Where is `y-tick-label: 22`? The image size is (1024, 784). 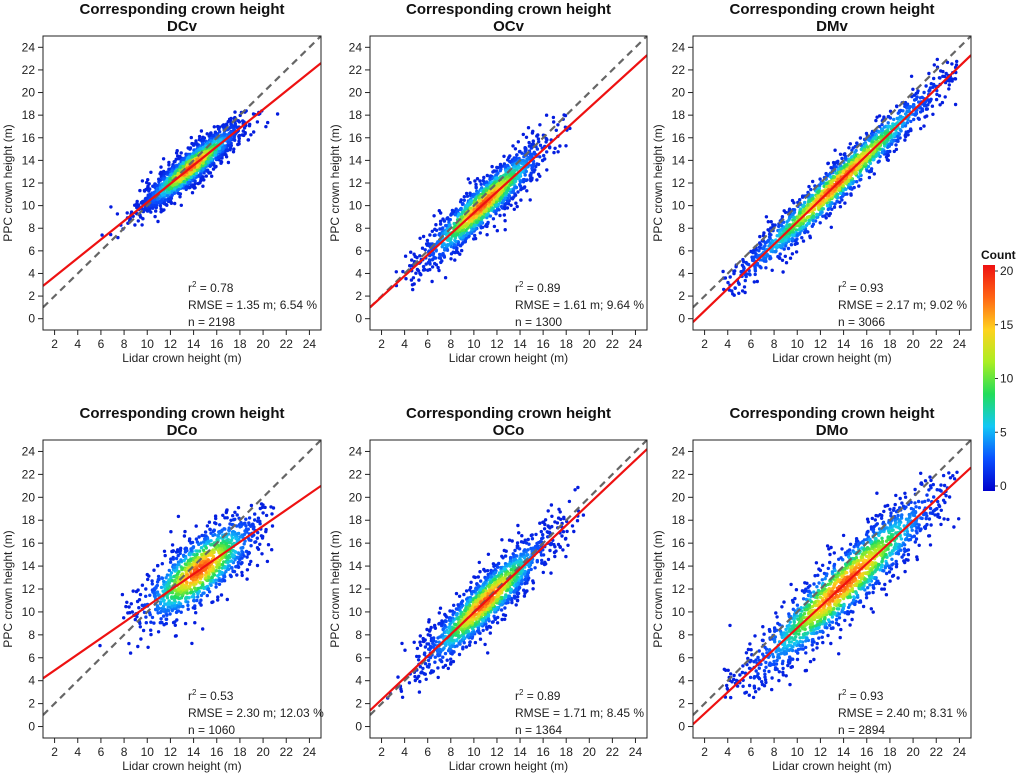 y-tick-label: 22 is located at coordinates (356, 70).